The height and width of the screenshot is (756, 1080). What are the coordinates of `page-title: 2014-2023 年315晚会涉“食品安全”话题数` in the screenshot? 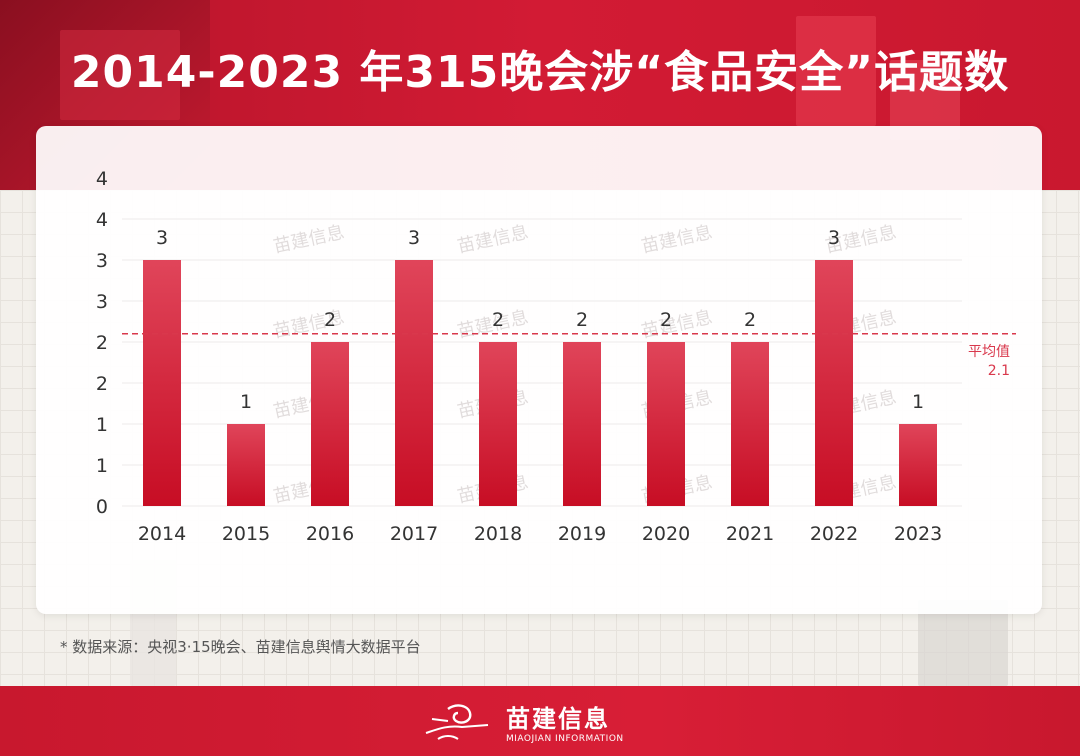 It's located at (540, 72).